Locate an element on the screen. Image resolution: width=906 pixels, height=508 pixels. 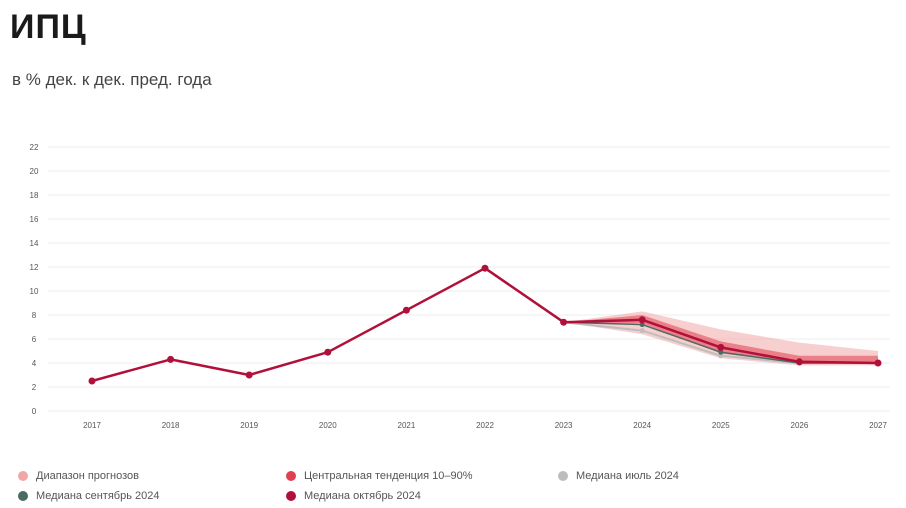
x-tick-label: 2017 is located at coordinates (92, 425).